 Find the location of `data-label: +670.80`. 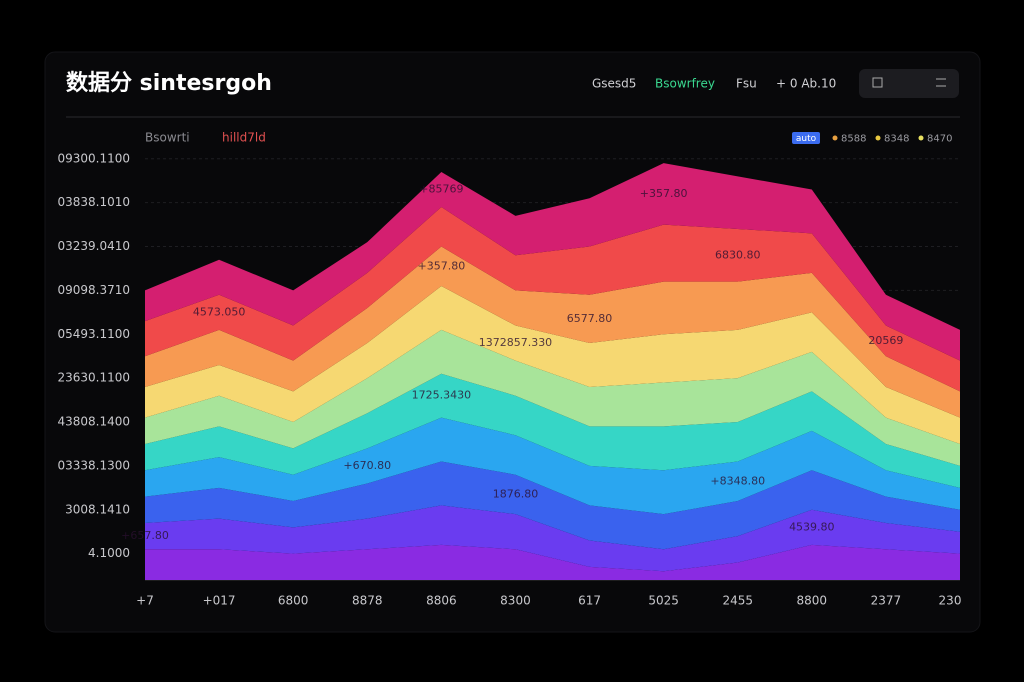

data-label: +670.80 is located at coordinates (367, 465).